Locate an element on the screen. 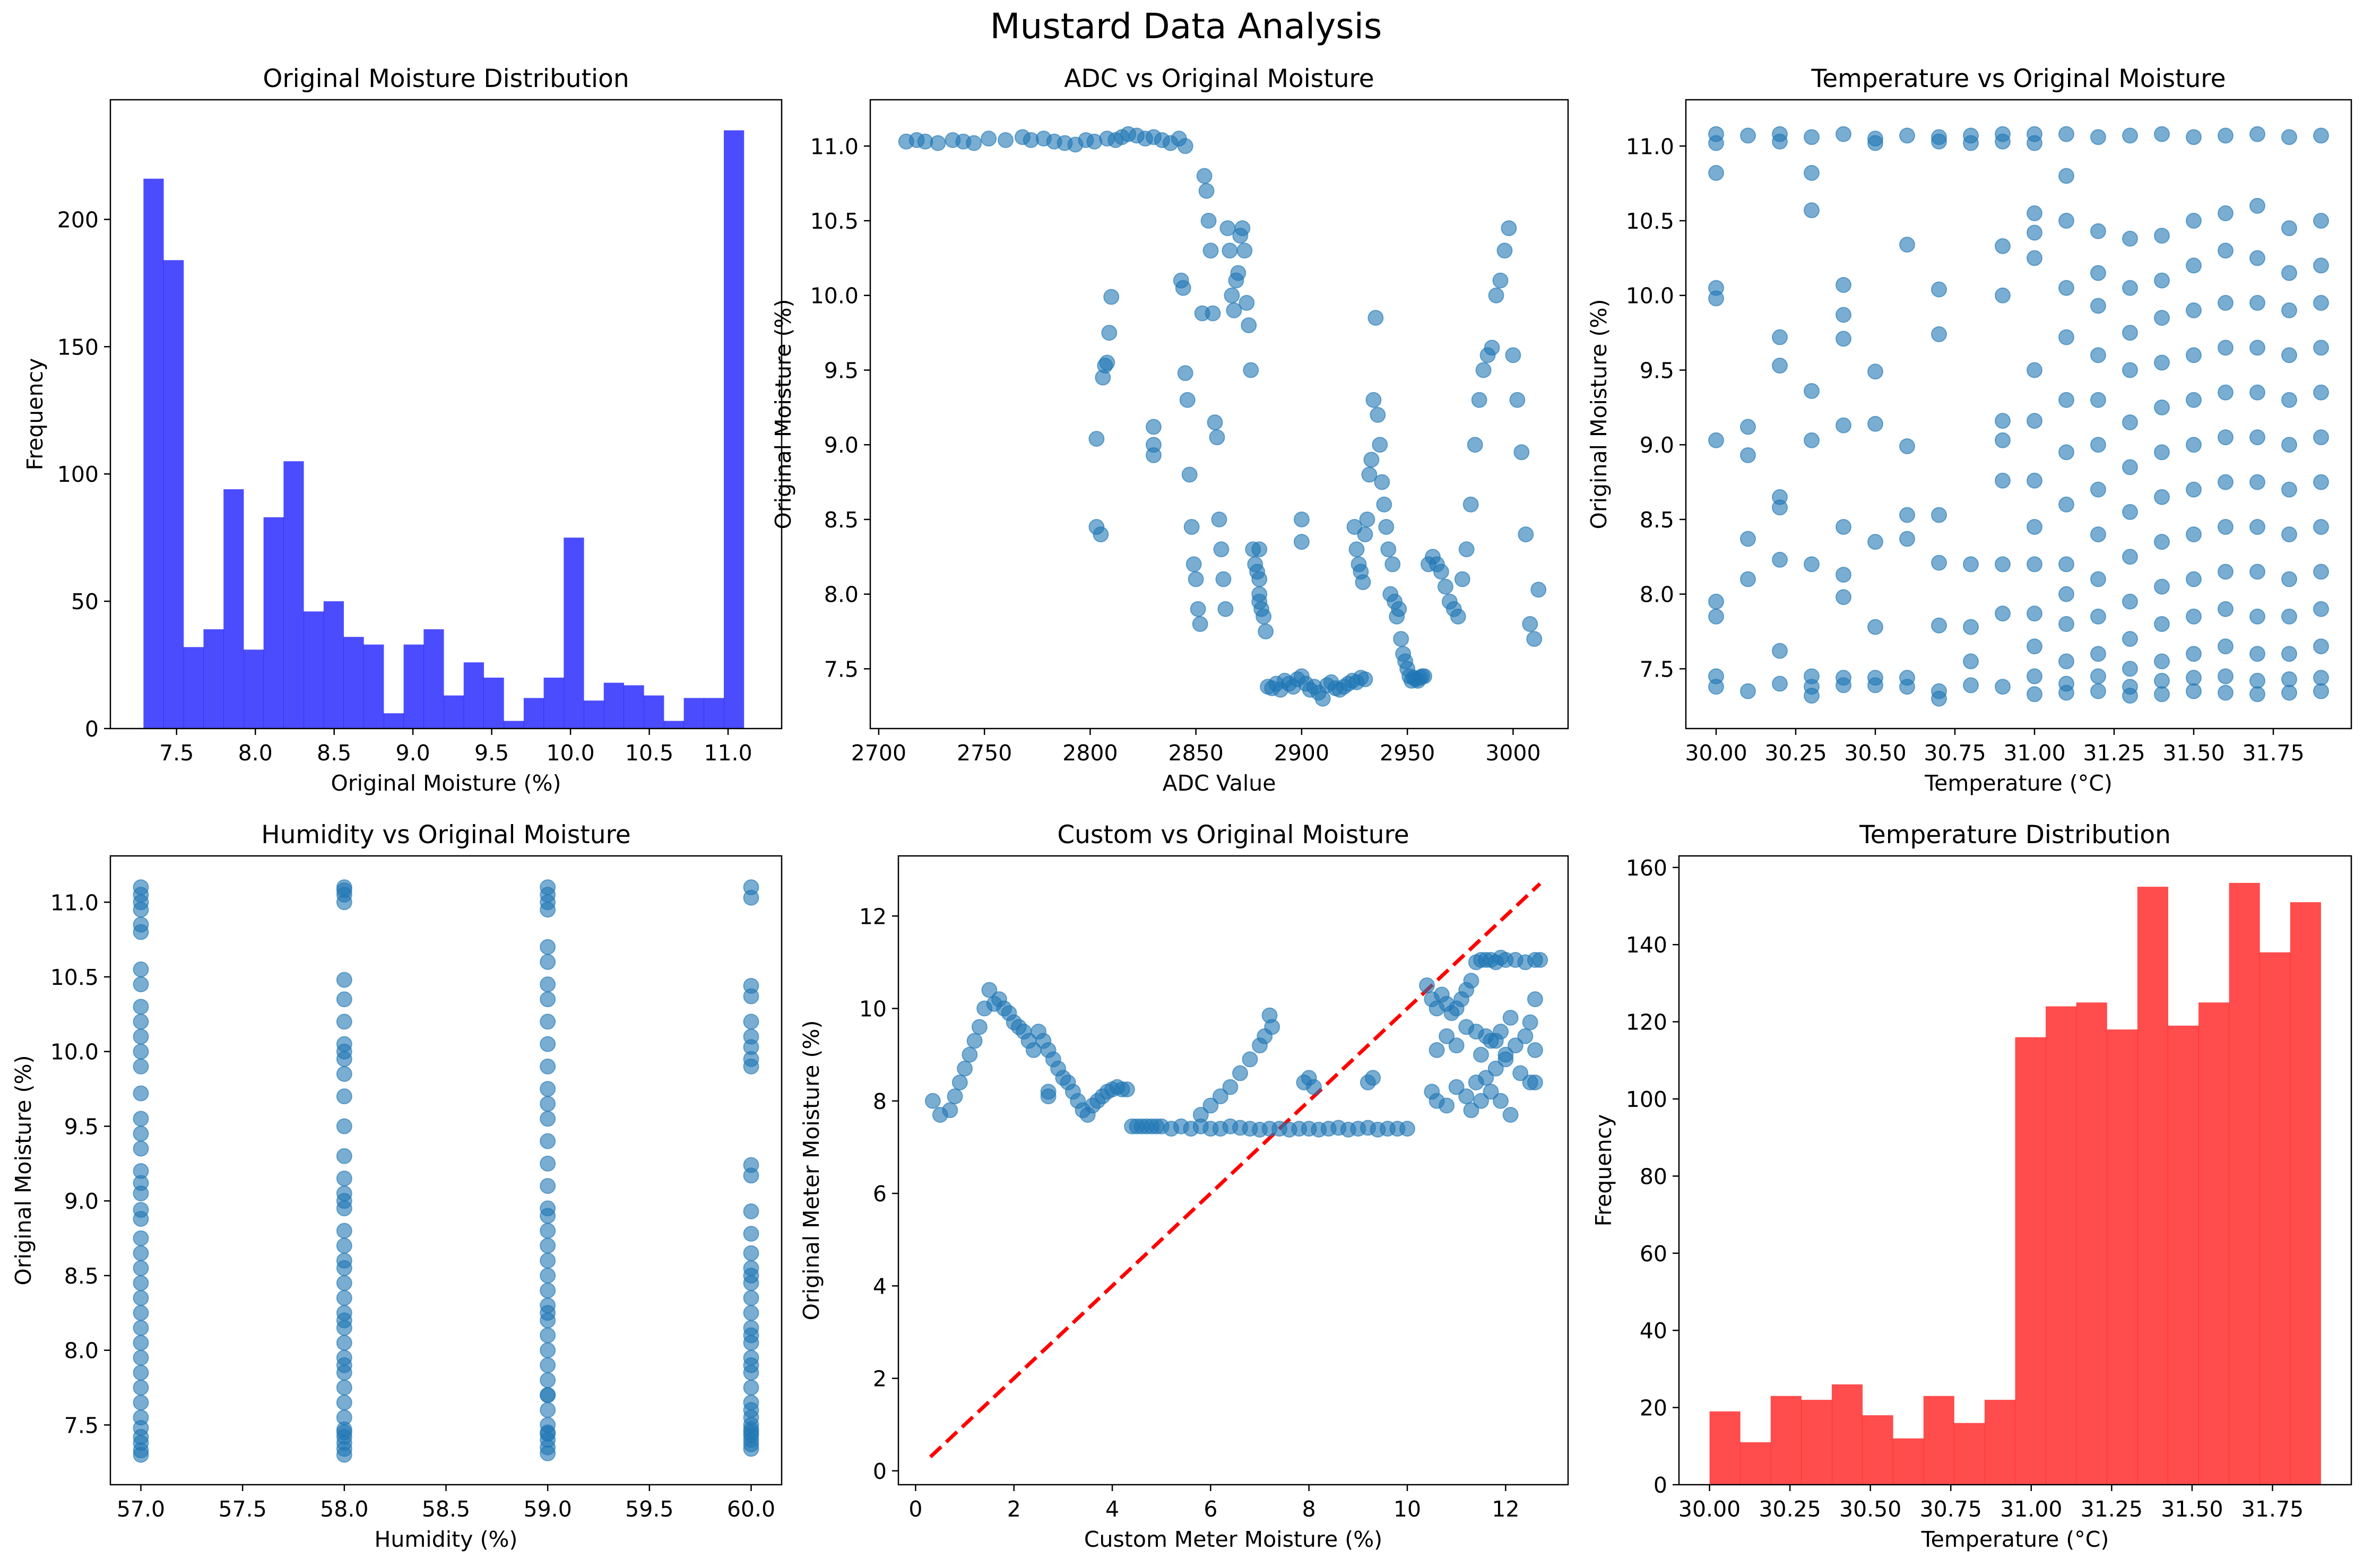  x-tick-label: 10 is located at coordinates (1407, 1509).